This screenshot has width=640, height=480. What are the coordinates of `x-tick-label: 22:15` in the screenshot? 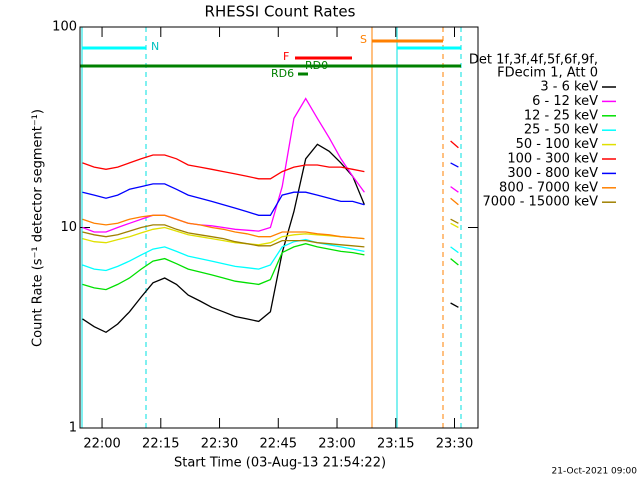 It's located at (160, 444).